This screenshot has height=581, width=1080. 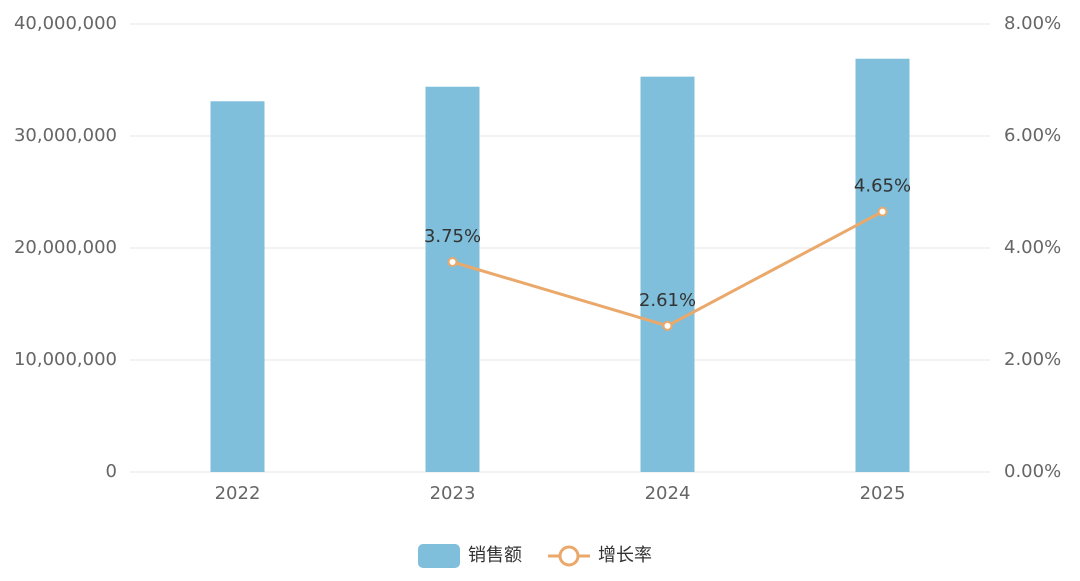 What do you see at coordinates (1032, 471) in the screenshot?
I see `y2-tick-label: 0.00%` at bounding box center [1032, 471].